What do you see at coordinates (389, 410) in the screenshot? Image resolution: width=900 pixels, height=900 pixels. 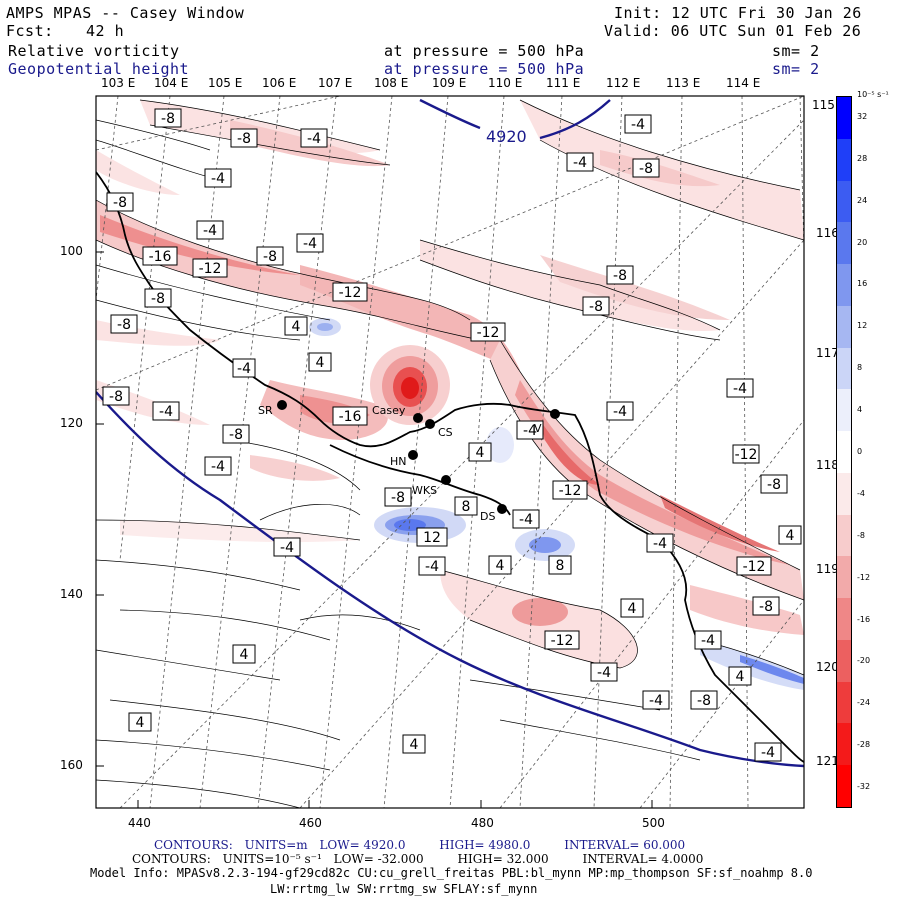 I see `station-label: Casey` at bounding box center [389, 410].